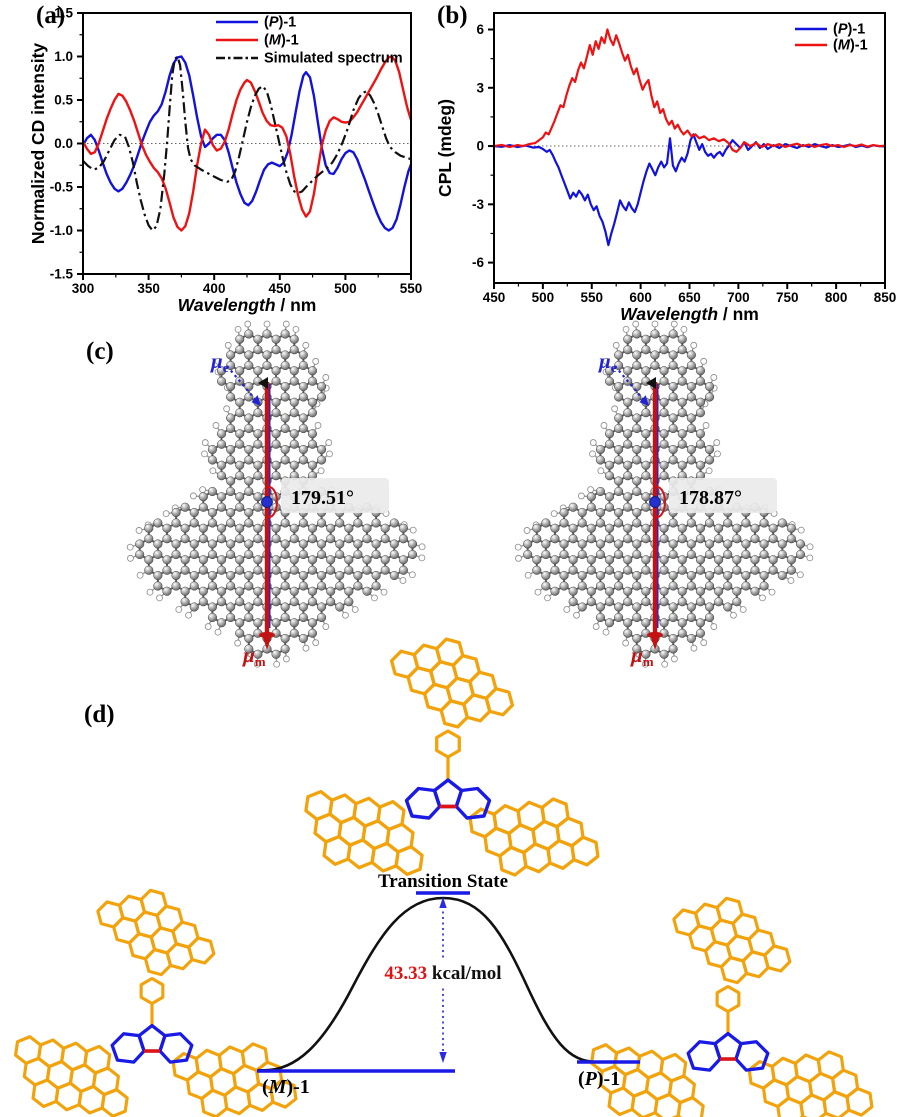 The image size is (902, 1117). What do you see at coordinates (61, 230) in the screenshot?
I see `y-tick-label: -1.0` at bounding box center [61, 230].